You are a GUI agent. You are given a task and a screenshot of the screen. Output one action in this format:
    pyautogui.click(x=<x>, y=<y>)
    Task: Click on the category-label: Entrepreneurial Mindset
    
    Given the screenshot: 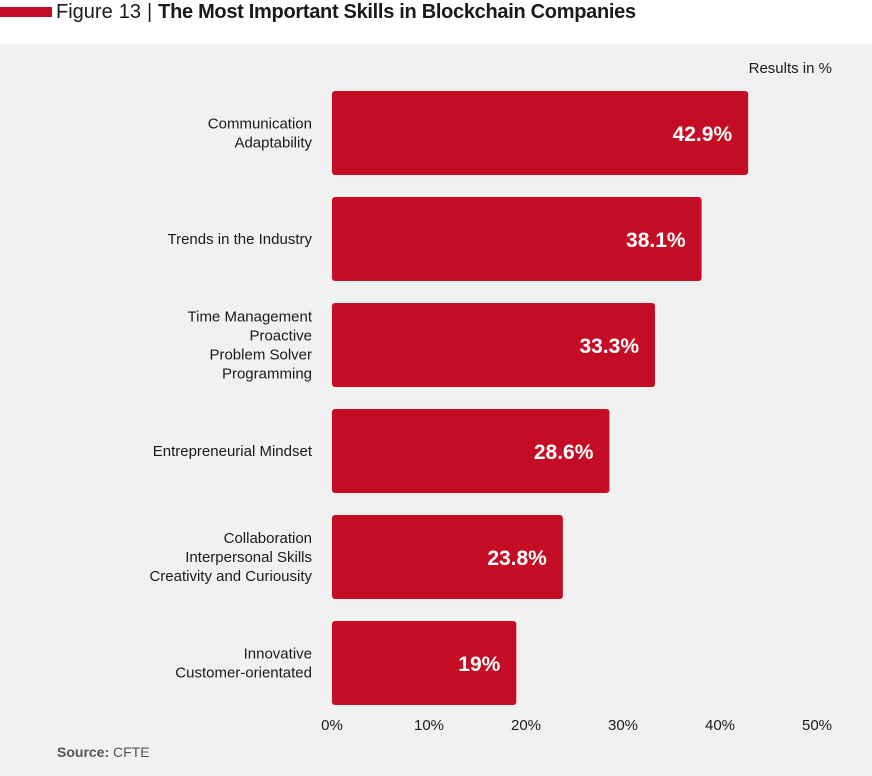 What is the action you would take?
    pyautogui.click(x=233, y=451)
    